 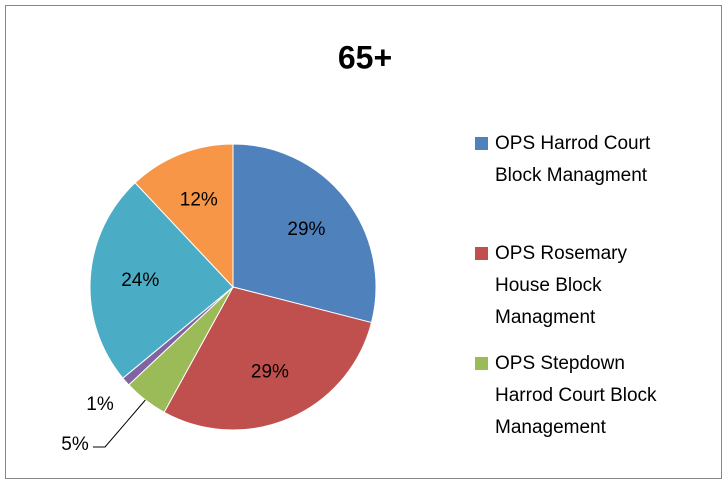 What do you see at coordinates (100, 404) in the screenshot?
I see `data-label: 1%` at bounding box center [100, 404].